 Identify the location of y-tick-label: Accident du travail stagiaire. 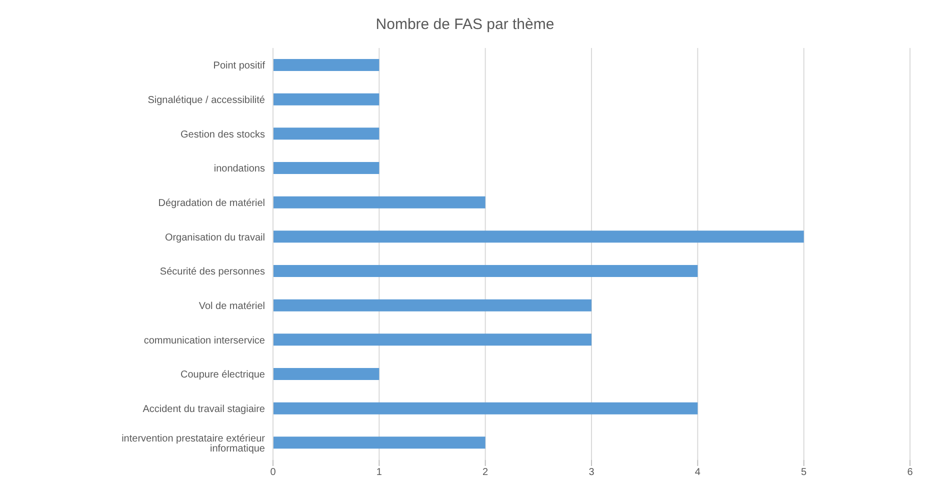
(204, 410).